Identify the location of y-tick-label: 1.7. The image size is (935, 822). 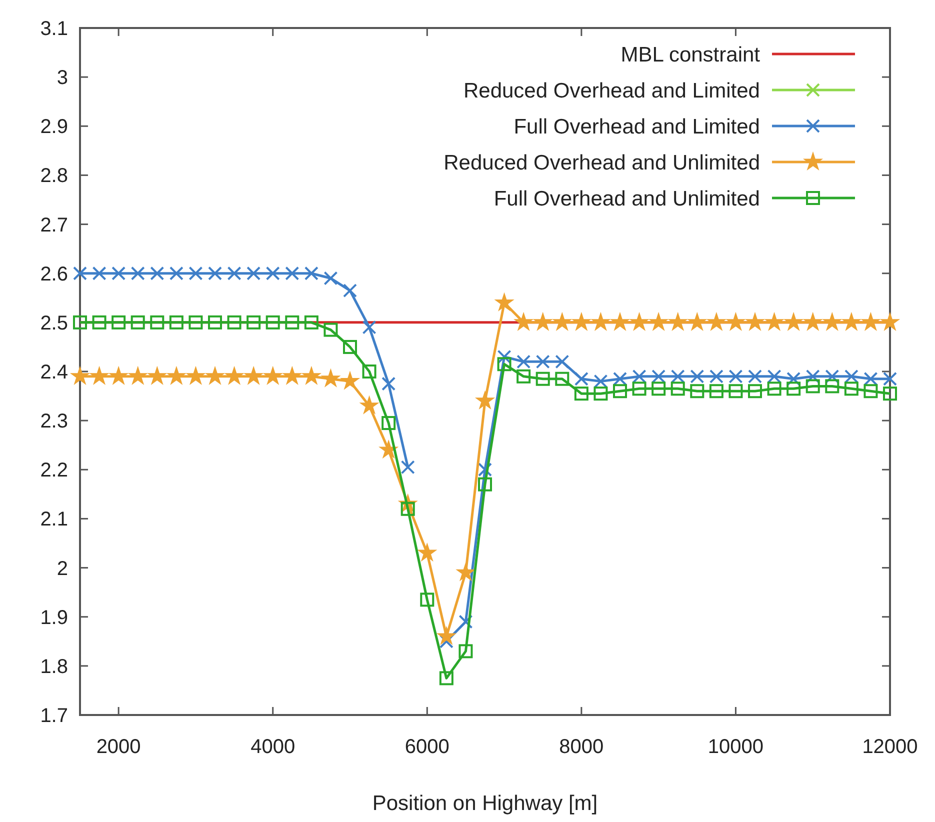
(54, 716).